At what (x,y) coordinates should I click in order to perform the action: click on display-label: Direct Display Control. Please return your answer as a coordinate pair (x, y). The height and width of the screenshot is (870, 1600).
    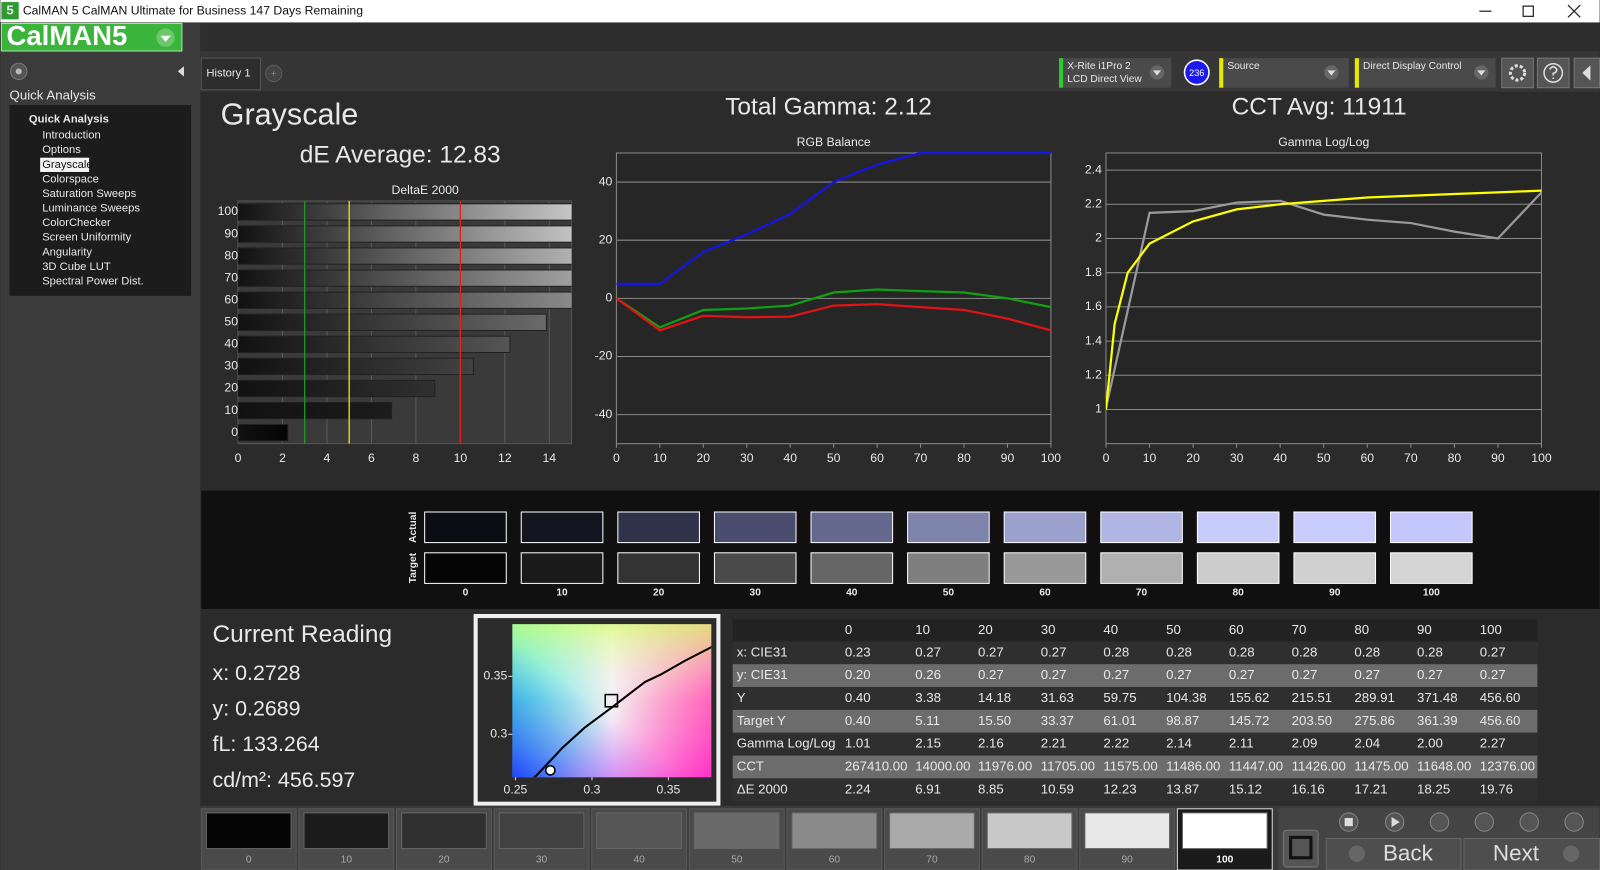
    Looking at the image, I should click on (1412, 66).